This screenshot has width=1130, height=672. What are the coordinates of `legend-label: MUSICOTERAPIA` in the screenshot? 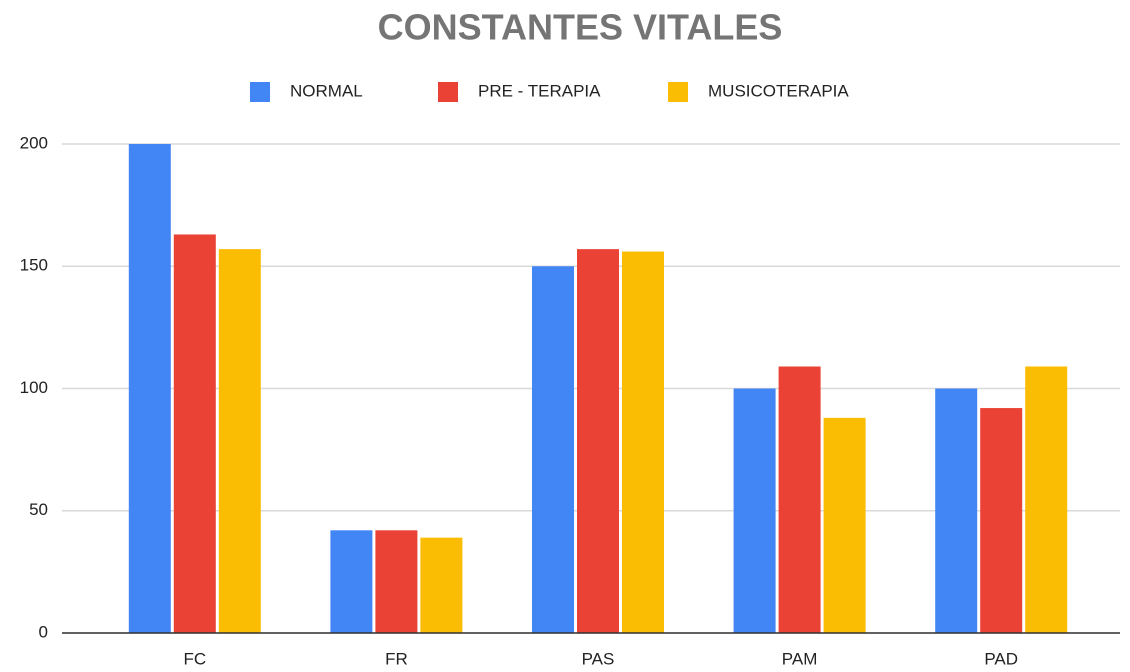 It's located at (778, 90).